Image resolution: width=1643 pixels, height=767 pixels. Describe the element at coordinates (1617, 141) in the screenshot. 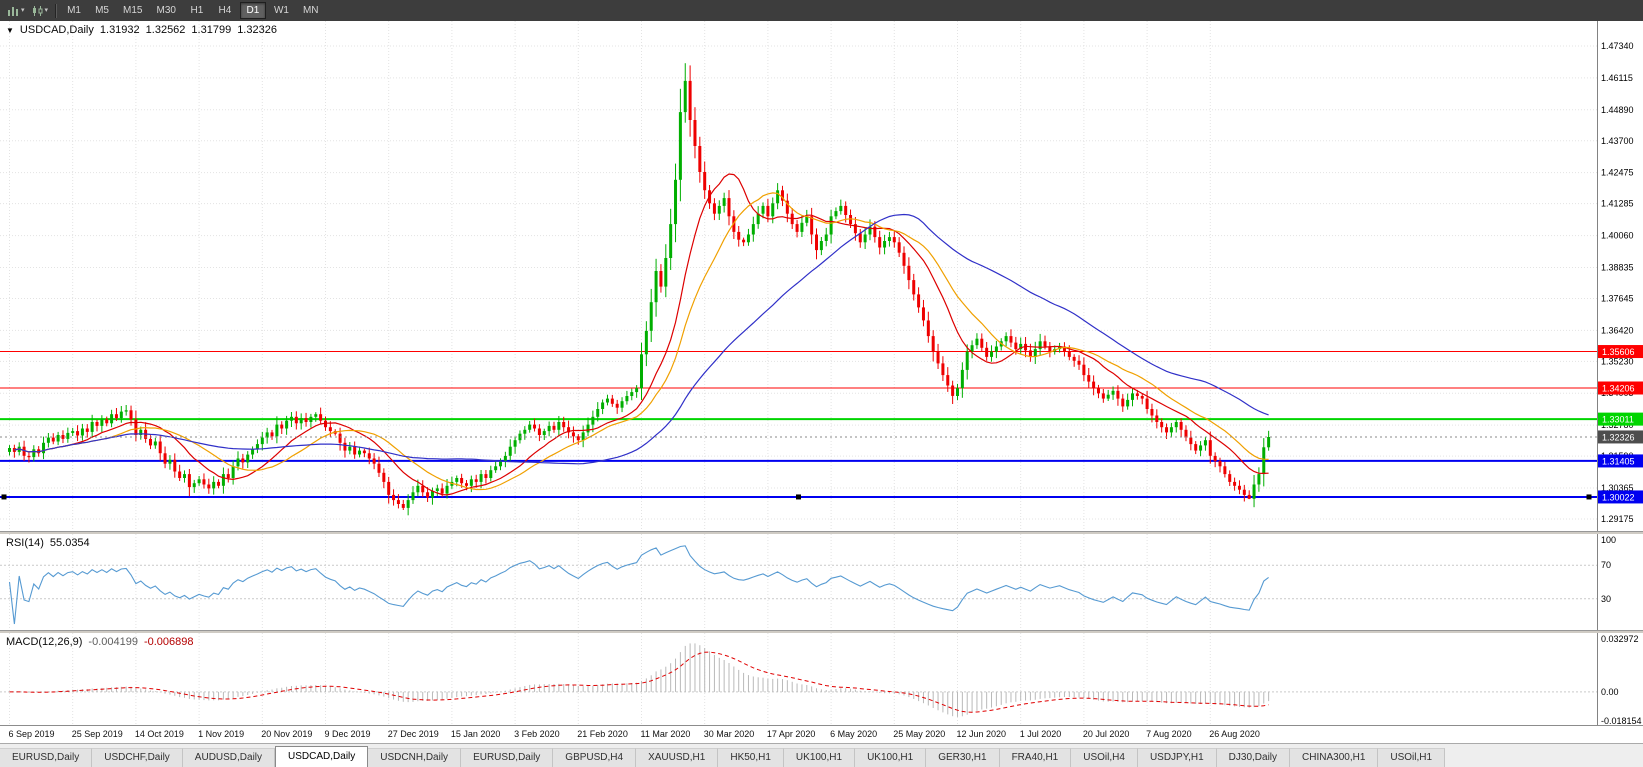

I see `svg-text: 1.43700` at that location.